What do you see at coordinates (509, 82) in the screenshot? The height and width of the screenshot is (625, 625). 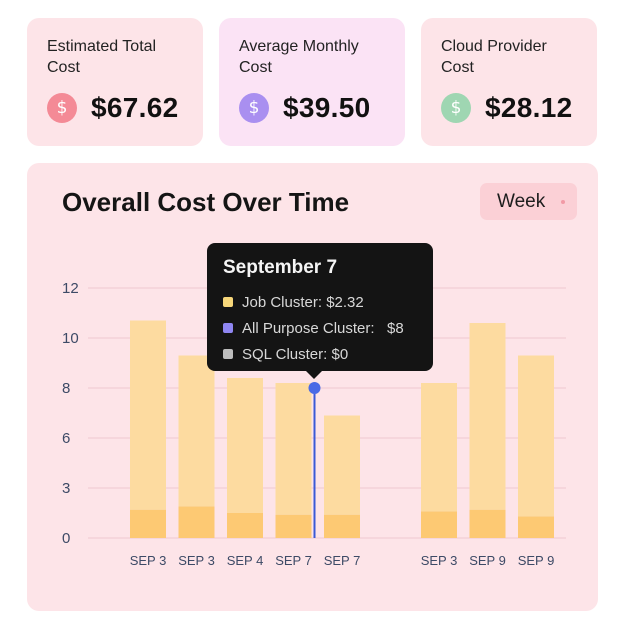 I see `stat-card: Cloud Provider Cost $ $28.12` at bounding box center [509, 82].